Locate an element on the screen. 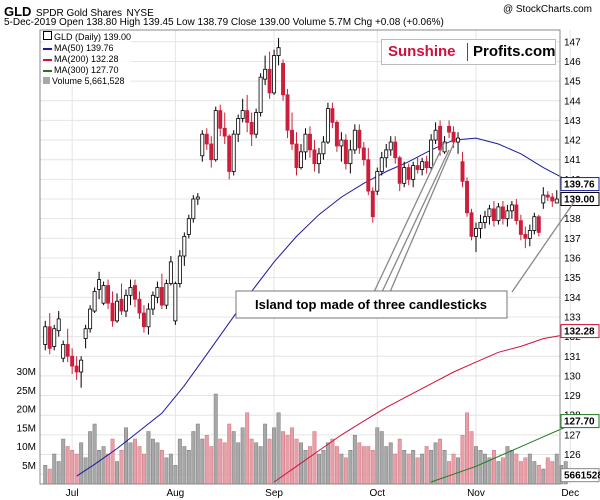 The image size is (600, 500). price-tick-label: 126 is located at coordinates (572, 455).